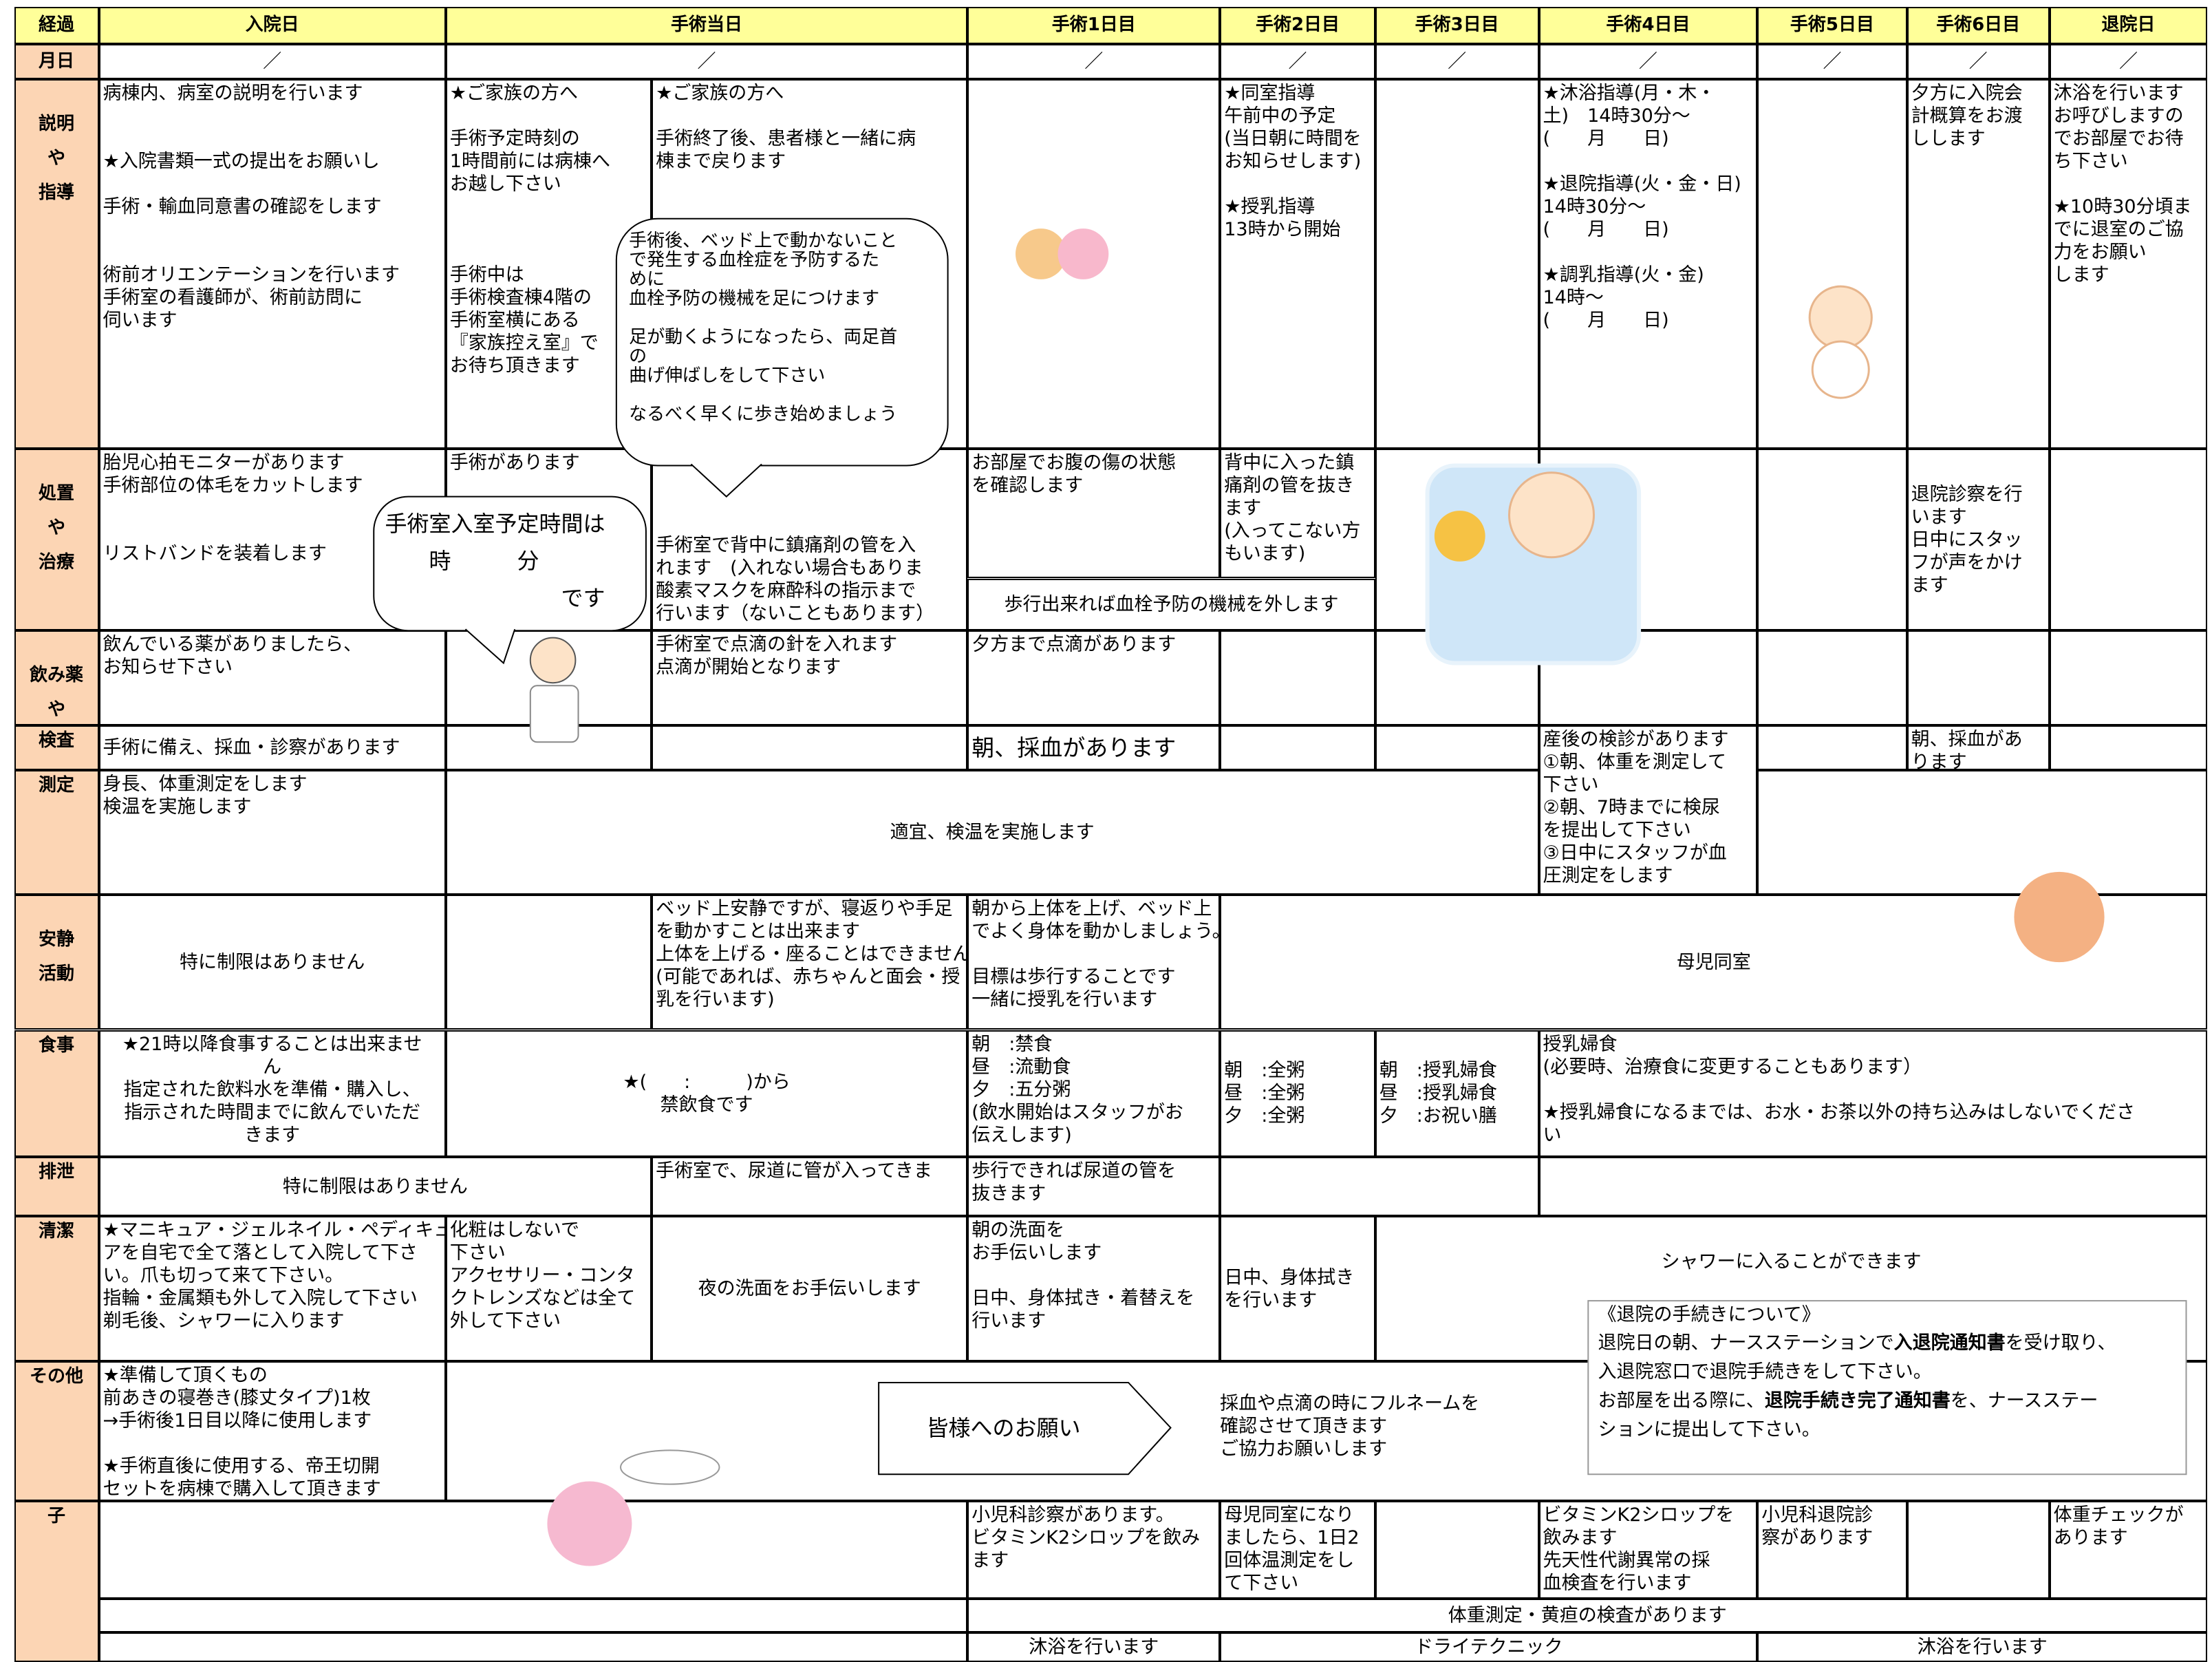 This screenshot has width=2212, height=1662. Describe the element at coordinates (786, 127) in the screenshot. I see `cell-text: ★ご家族の方へ 手術終了後、患者様と一緒に病 棟まで戻ります` at that location.